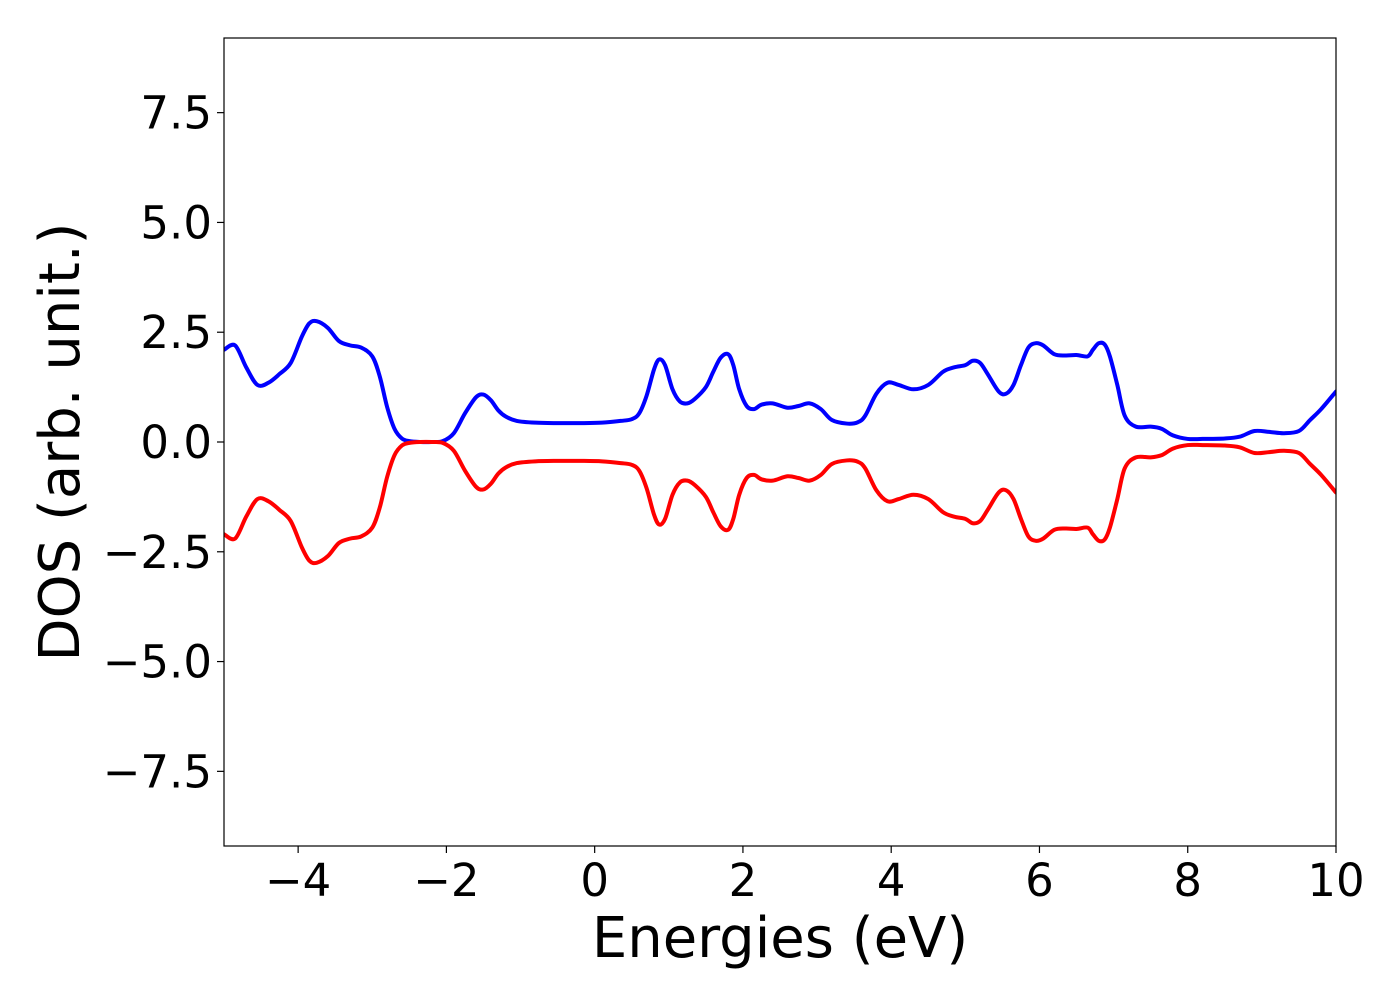 The width and height of the screenshot is (1400, 1000). I want to click on x-axis-label: Energies (eV), so click(780, 938).